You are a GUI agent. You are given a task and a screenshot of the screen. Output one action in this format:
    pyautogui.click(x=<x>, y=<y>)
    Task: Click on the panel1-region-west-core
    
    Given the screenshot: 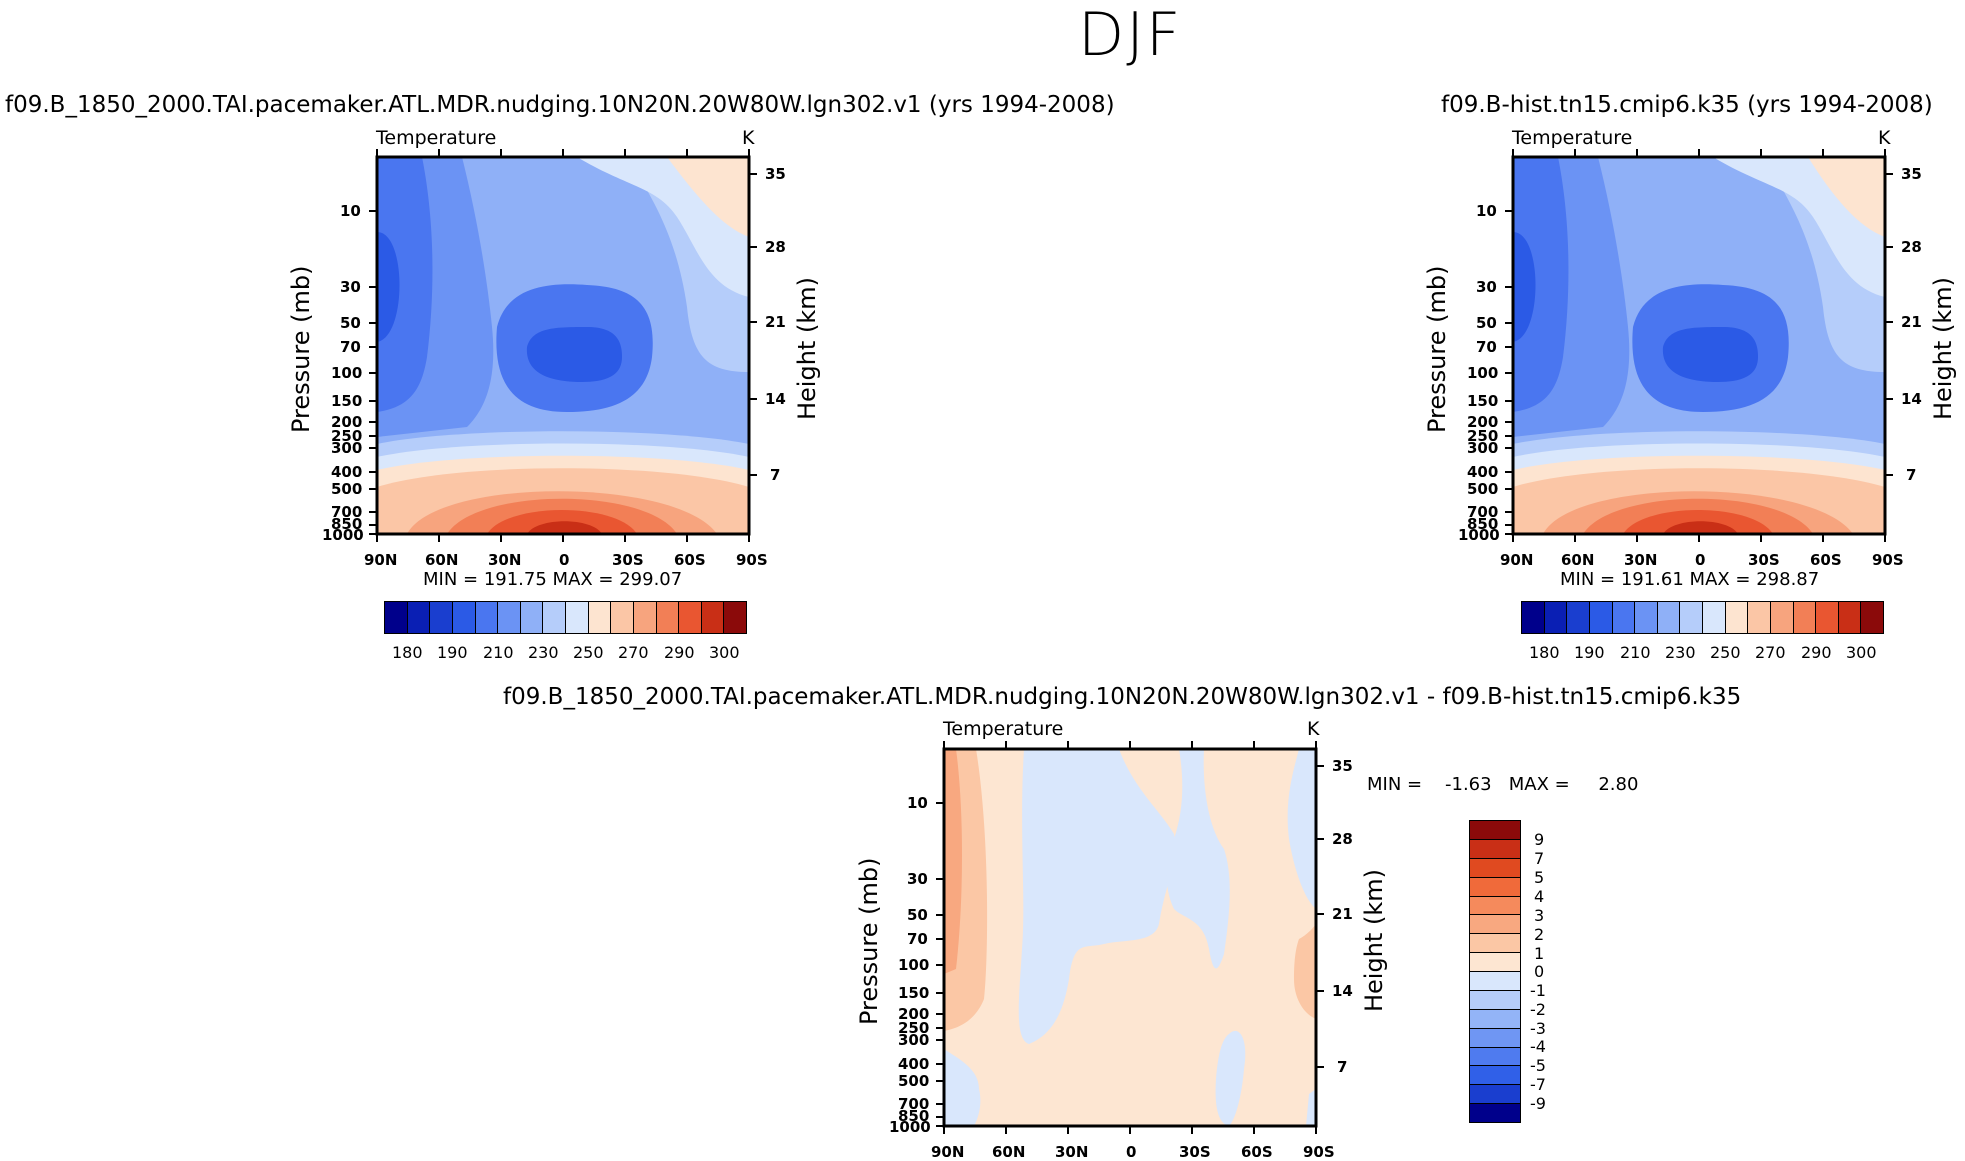 What is the action you would take?
    pyautogui.click(x=388, y=287)
    